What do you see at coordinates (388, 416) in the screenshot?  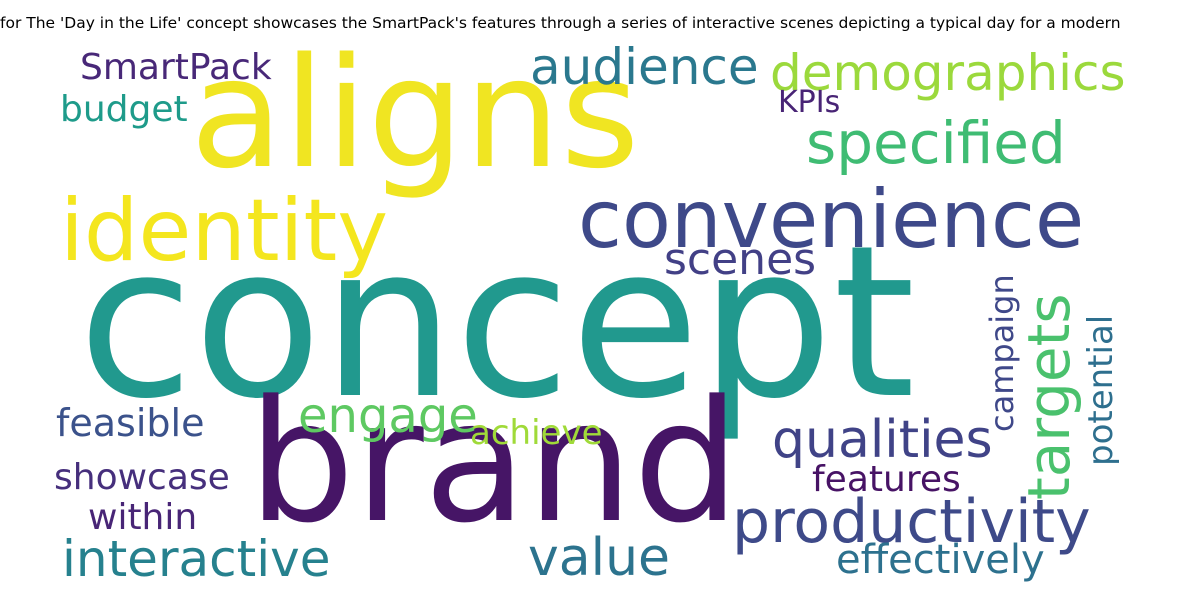 I see `word-engage: engage` at bounding box center [388, 416].